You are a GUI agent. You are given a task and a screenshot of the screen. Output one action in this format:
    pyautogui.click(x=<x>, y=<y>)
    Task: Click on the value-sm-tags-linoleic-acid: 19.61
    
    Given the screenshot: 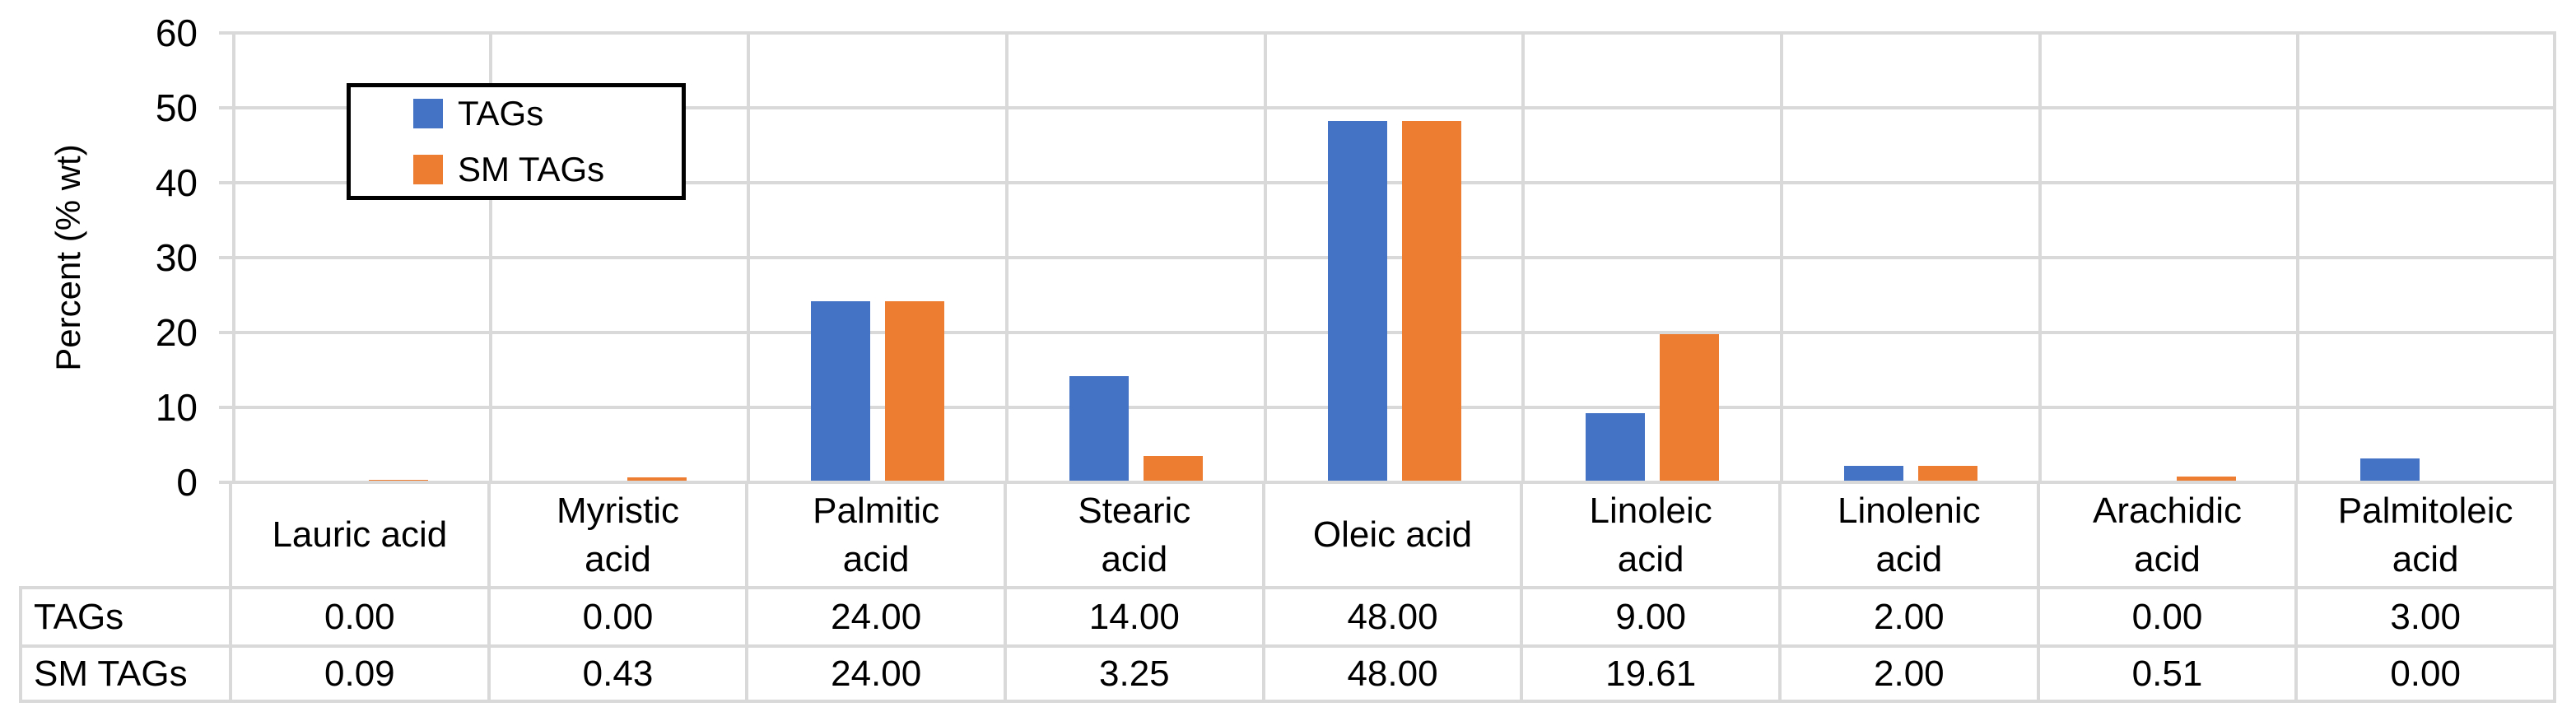 What is the action you would take?
    pyautogui.click(x=1652, y=673)
    